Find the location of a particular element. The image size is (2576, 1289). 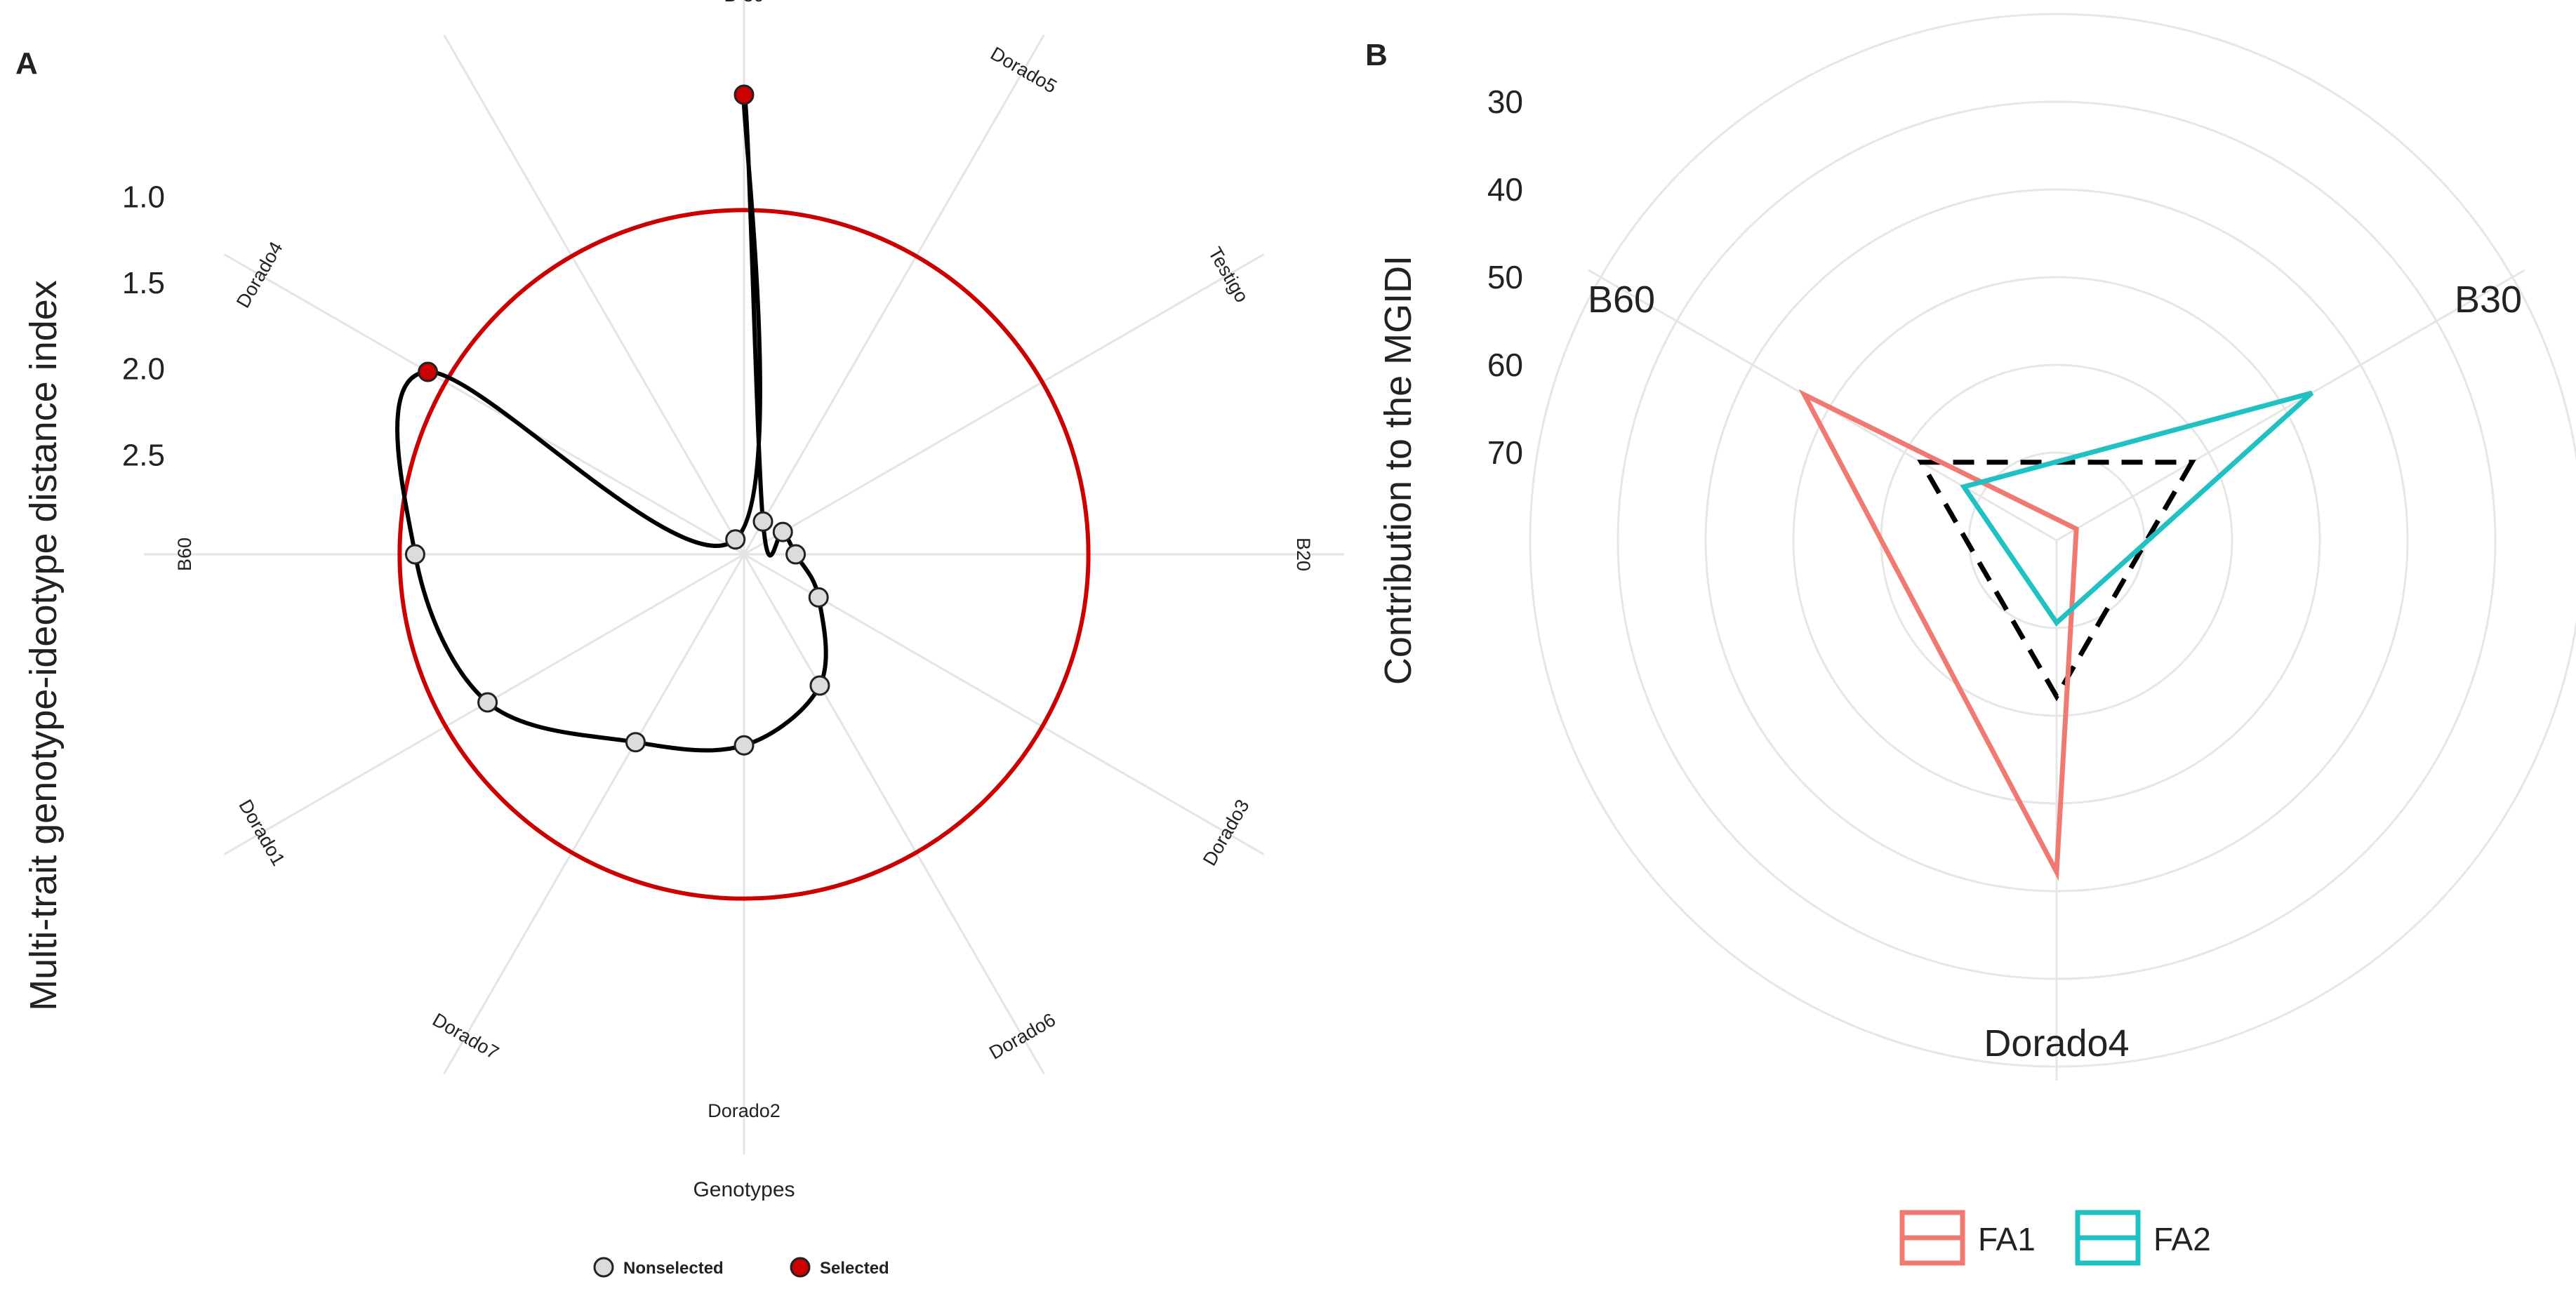

genotype-label: B-30 is located at coordinates (744, 3).